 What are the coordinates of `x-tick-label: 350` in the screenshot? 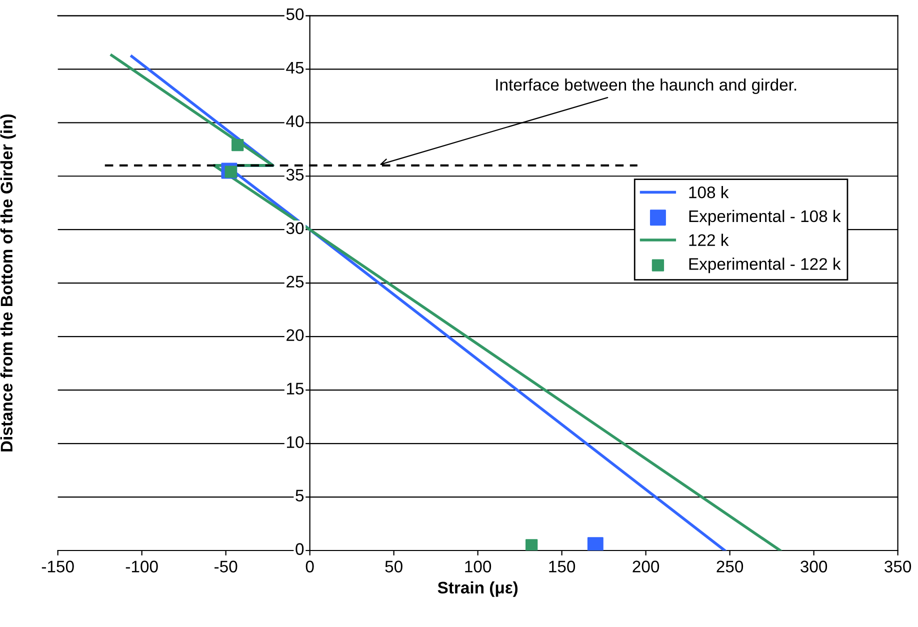 It's located at (898, 566).